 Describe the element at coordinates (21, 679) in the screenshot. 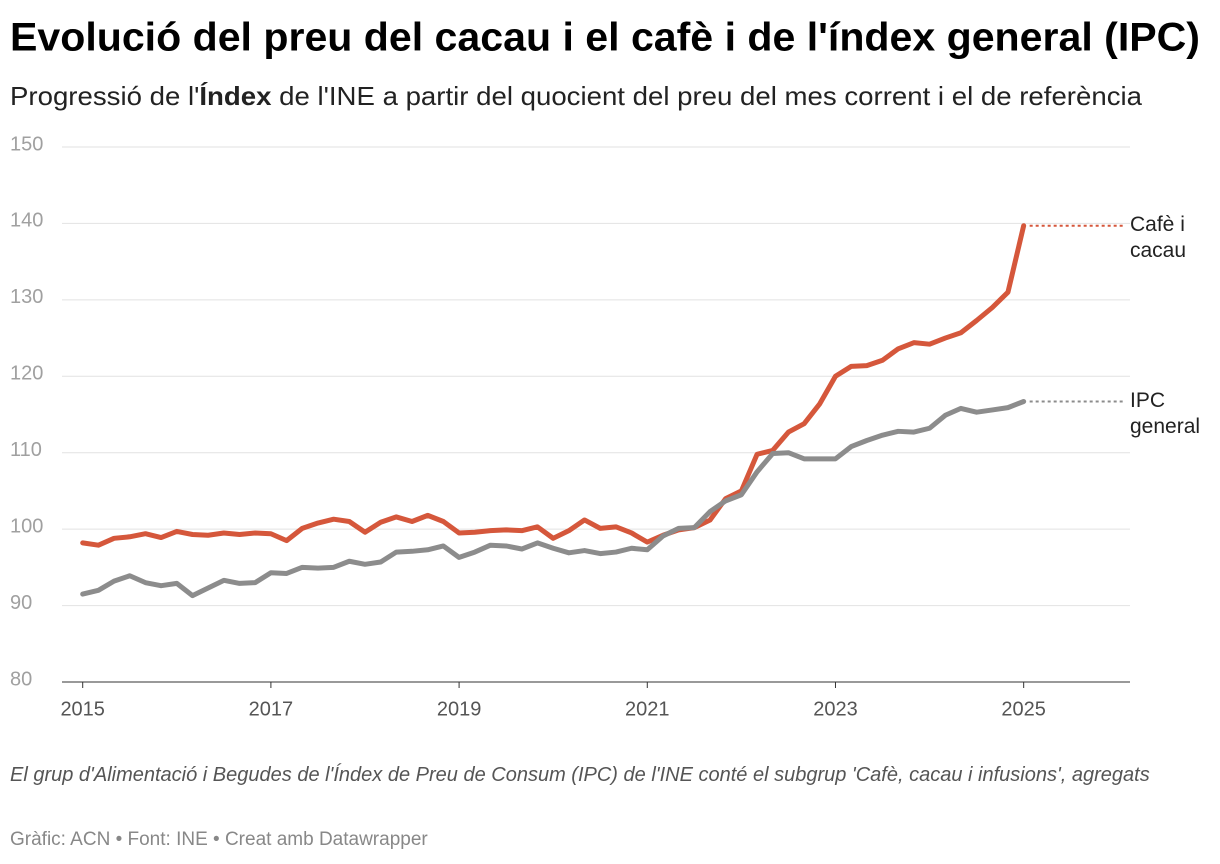

I see `y-tick-label: 80` at that location.